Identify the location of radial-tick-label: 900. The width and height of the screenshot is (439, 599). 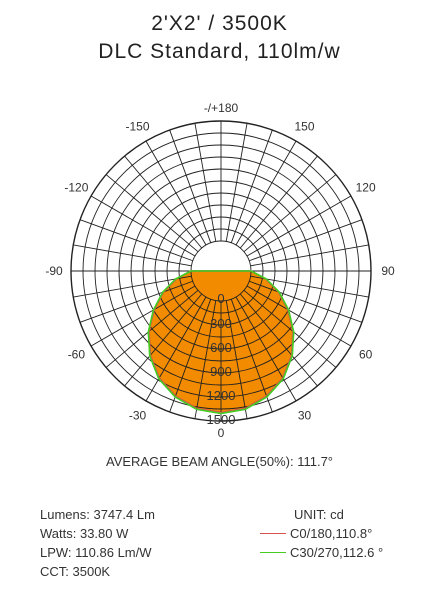
(221, 371).